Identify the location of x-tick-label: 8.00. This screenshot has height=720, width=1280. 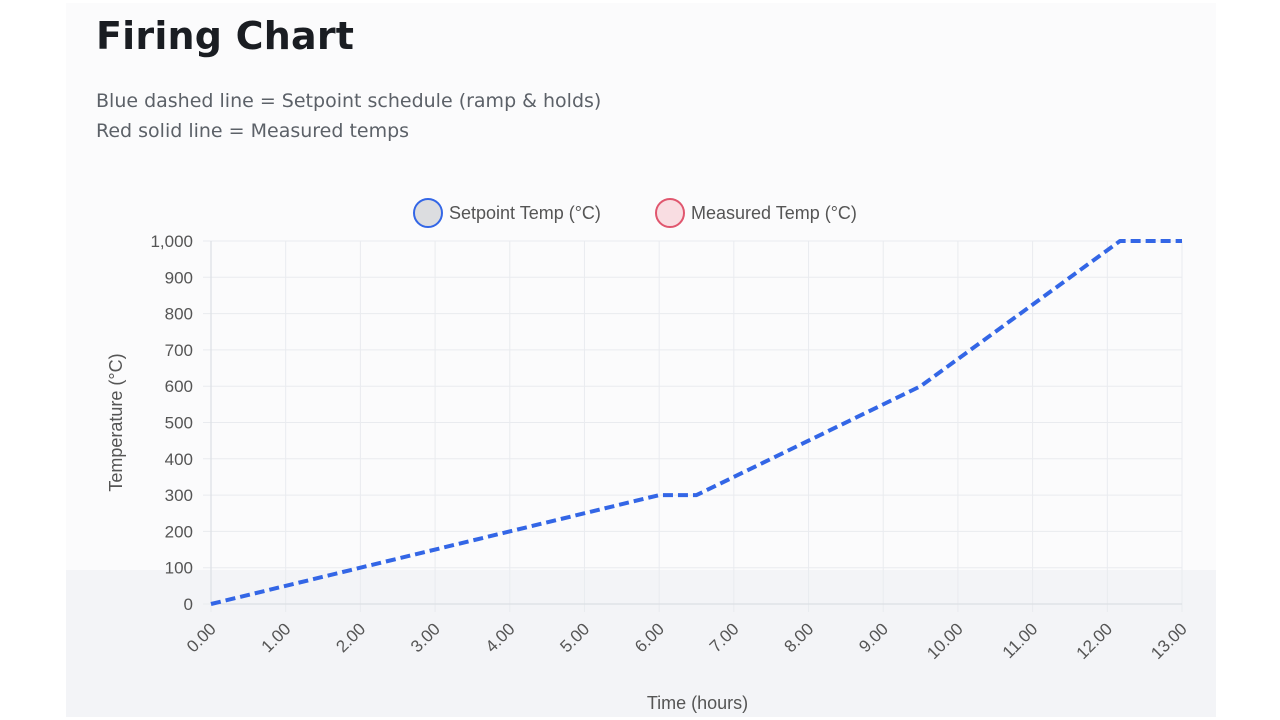
(799, 637).